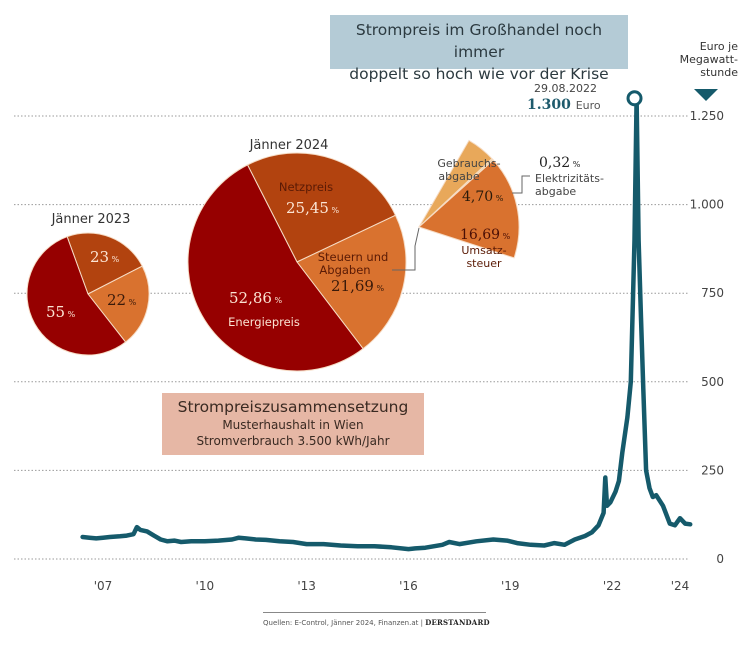 Image resolution: width=750 pixels, height=645 pixels. What do you see at coordinates (712, 470) in the screenshot?
I see `y-tick-label: 250` at bounding box center [712, 470].